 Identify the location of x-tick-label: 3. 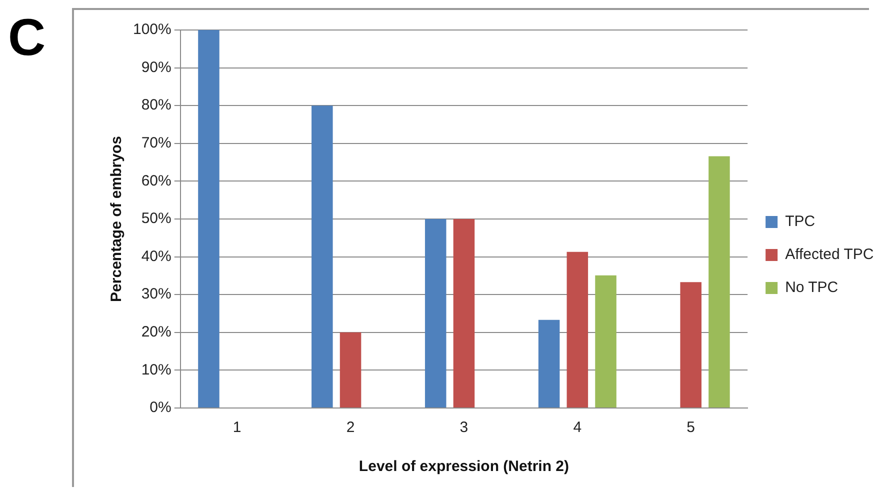
(464, 427).